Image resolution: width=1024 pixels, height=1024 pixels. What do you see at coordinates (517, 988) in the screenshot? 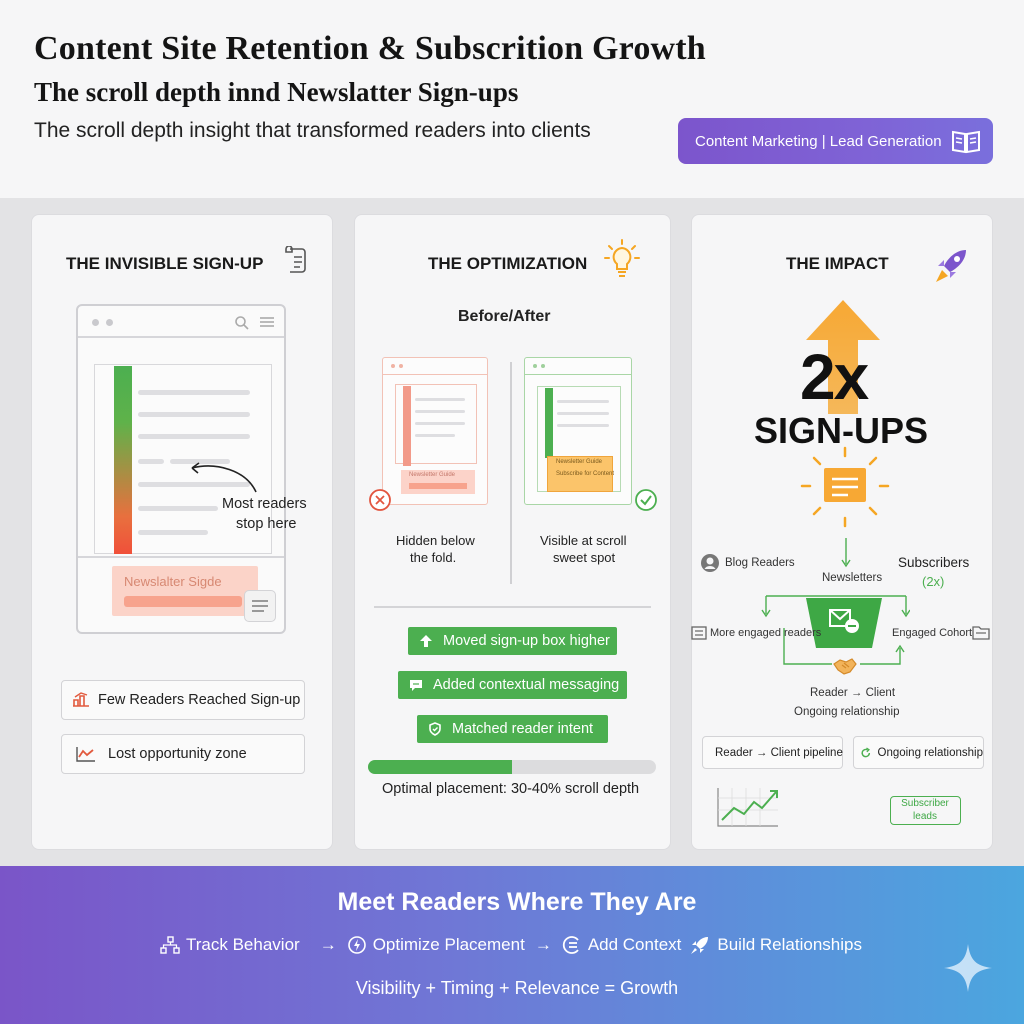
I see `footer-equation: Visibility + Timing + Relevance = Growth` at bounding box center [517, 988].